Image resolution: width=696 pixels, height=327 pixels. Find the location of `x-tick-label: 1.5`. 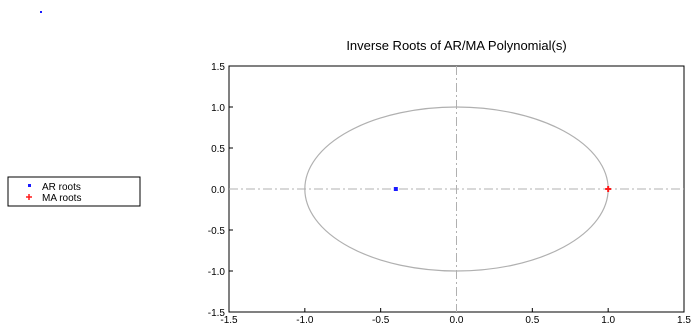

x-tick-label: 1.5 is located at coordinates (684, 320).